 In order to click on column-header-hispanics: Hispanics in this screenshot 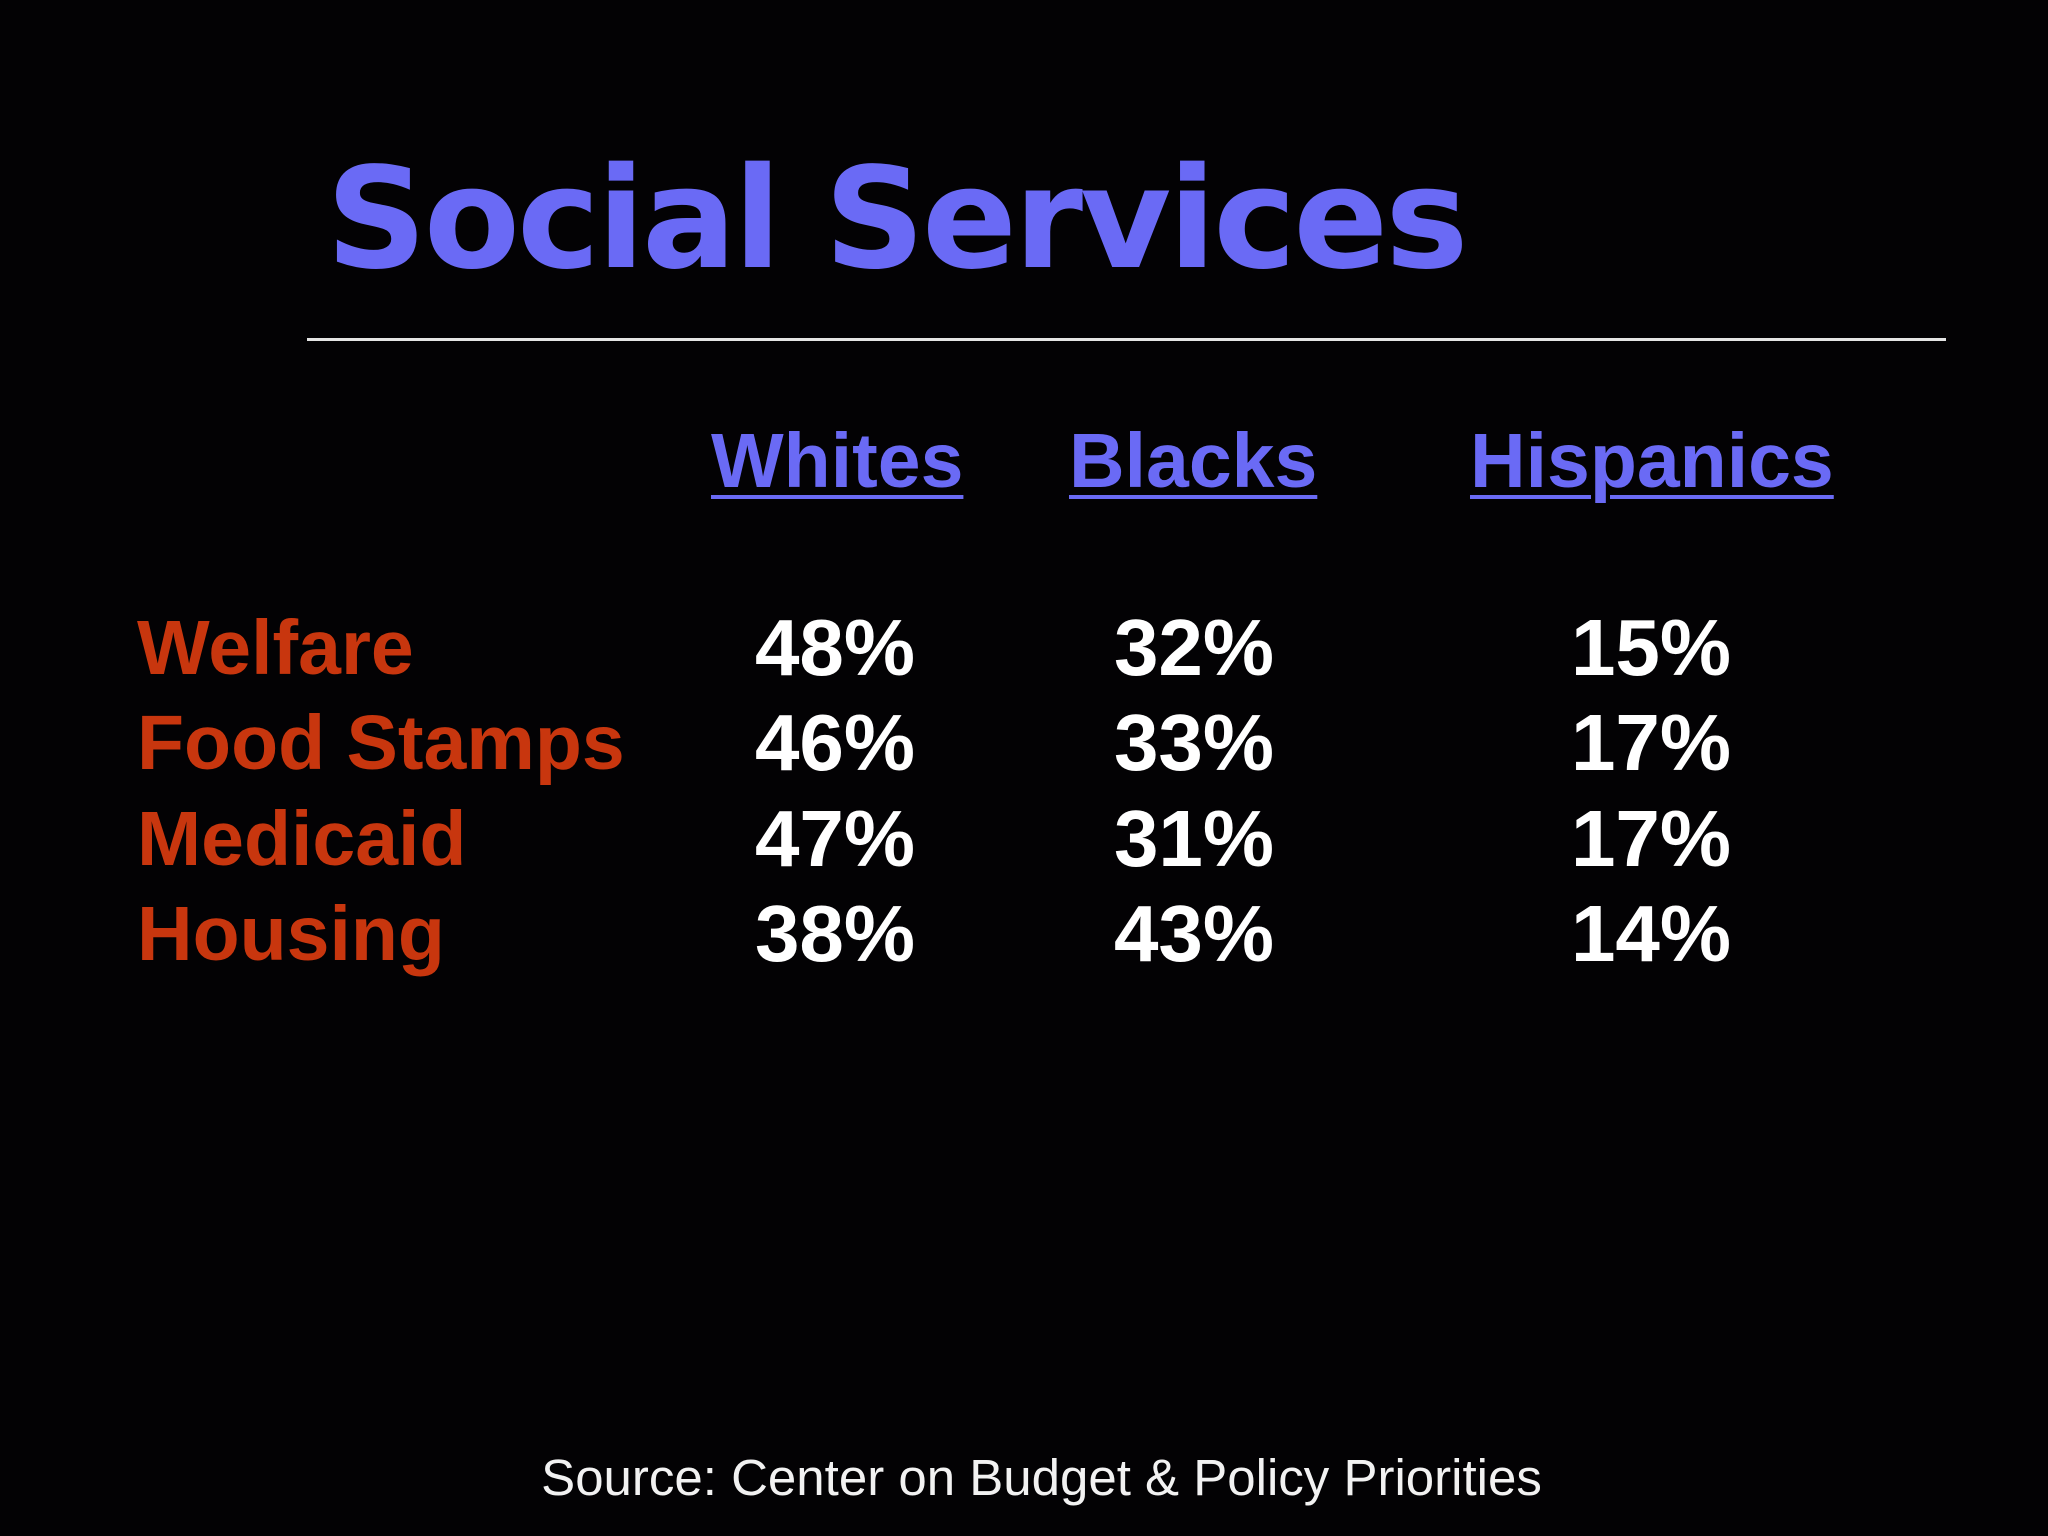, I will do `click(1652, 461)`.